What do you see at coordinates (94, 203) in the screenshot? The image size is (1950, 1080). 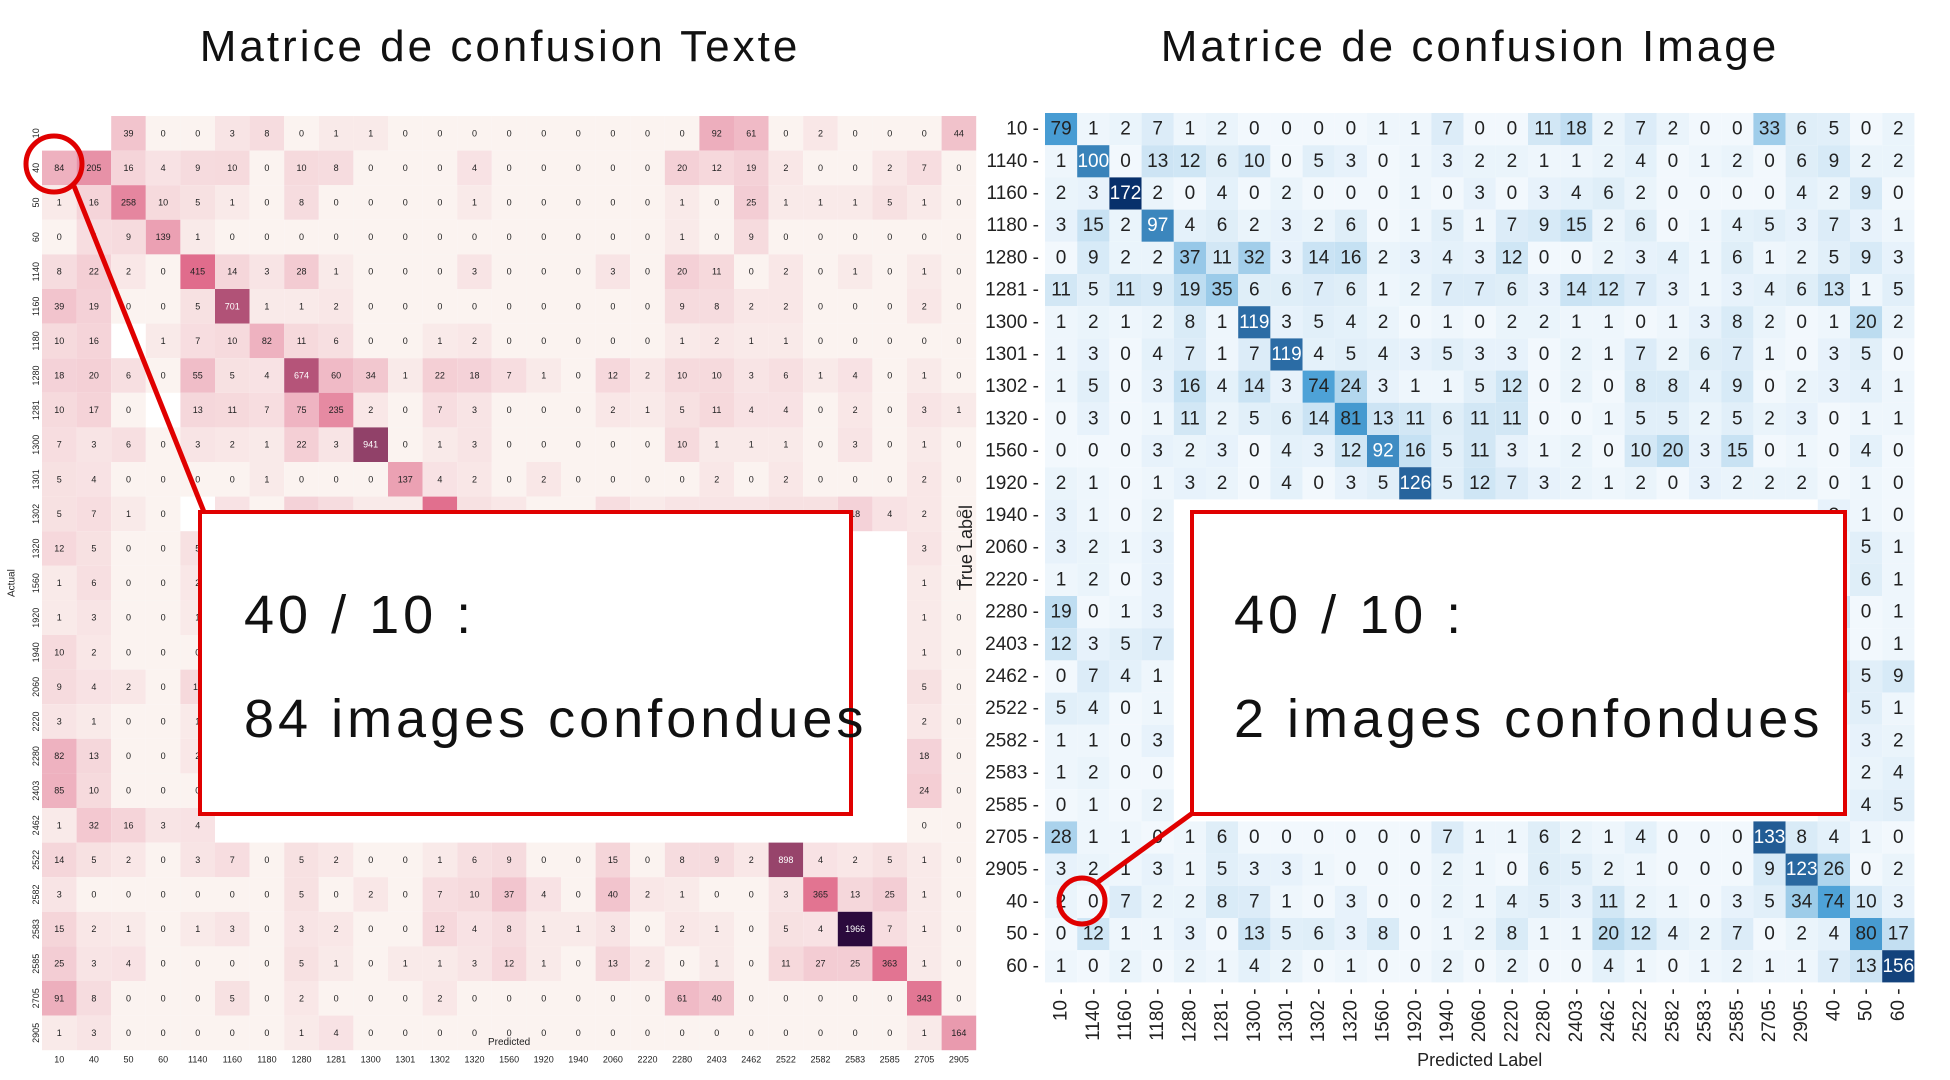 I see `matrix-0-cell-value: 16` at bounding box center [94, 203].